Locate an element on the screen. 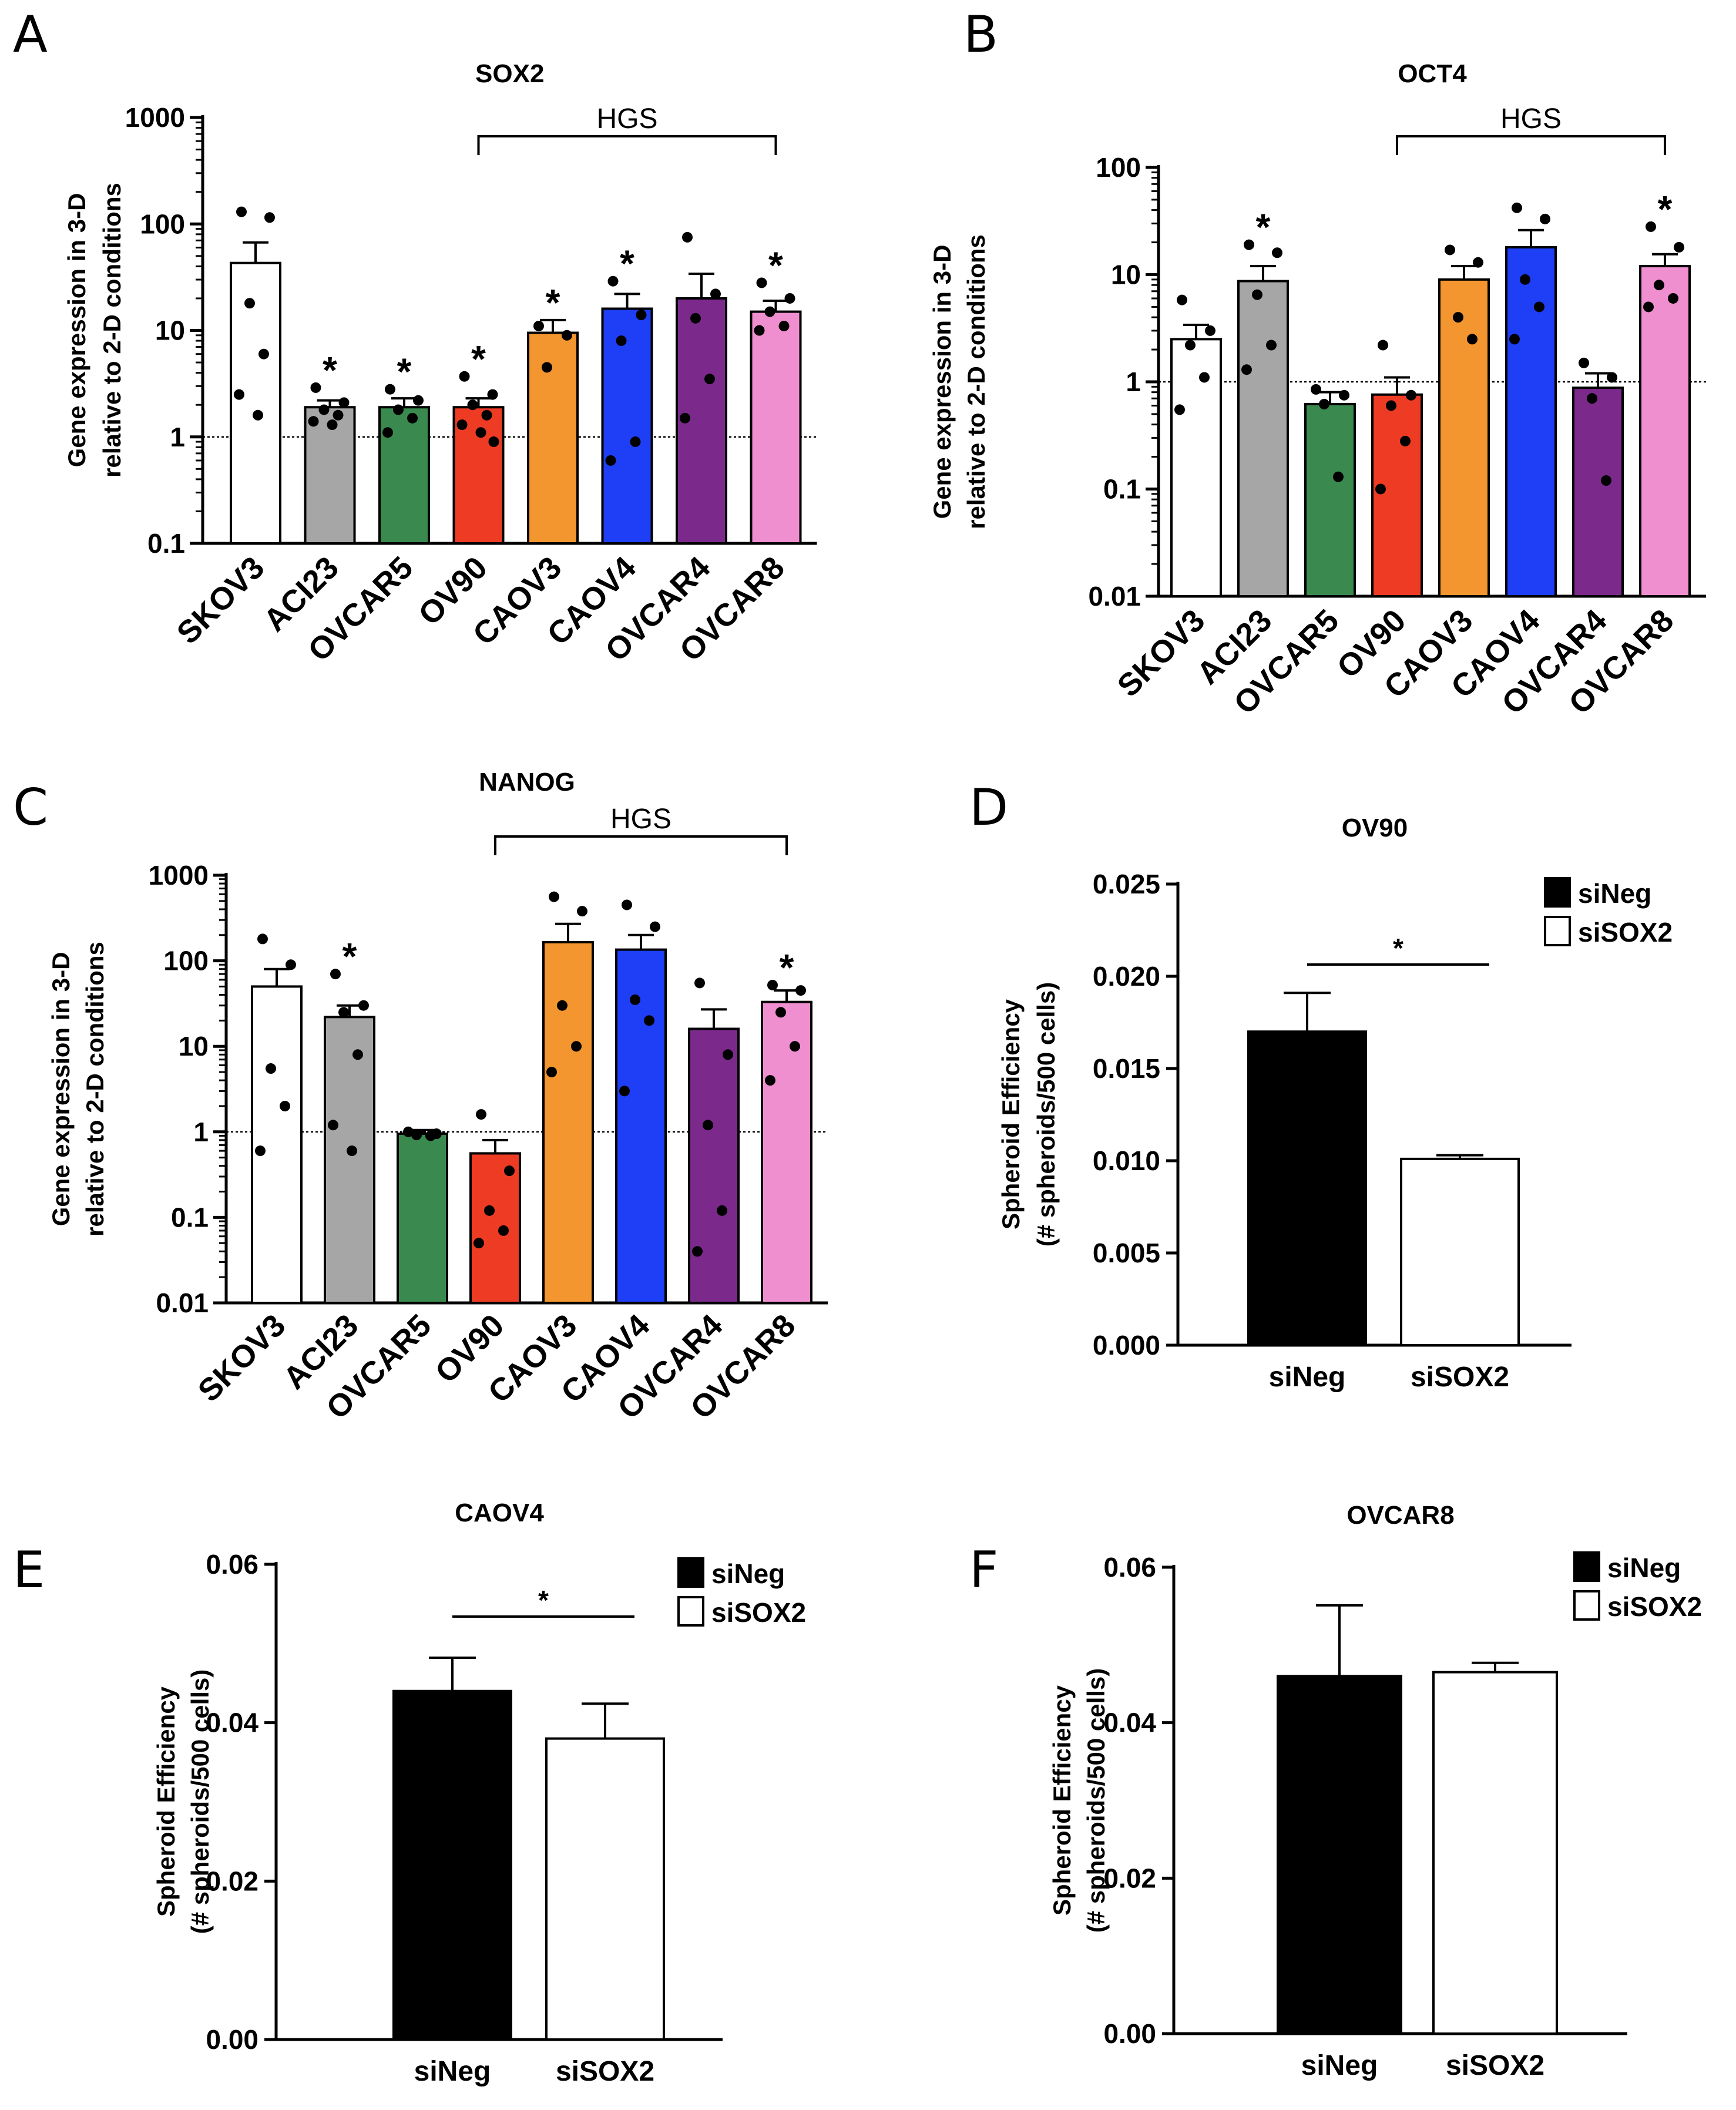 This screenshot has height=2110, width=1736. legend-label: siSOX2 is located at coordinates (1654, 1606).